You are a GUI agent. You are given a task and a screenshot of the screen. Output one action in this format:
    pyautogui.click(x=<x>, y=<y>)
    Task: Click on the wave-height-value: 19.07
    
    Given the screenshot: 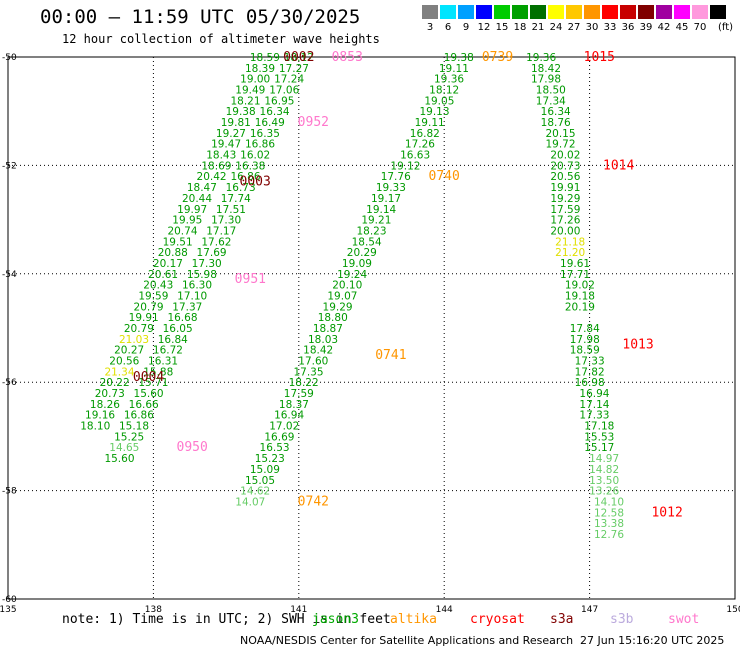 What is the action you would take?
    pyautogui.click(x=342, y=296)
    